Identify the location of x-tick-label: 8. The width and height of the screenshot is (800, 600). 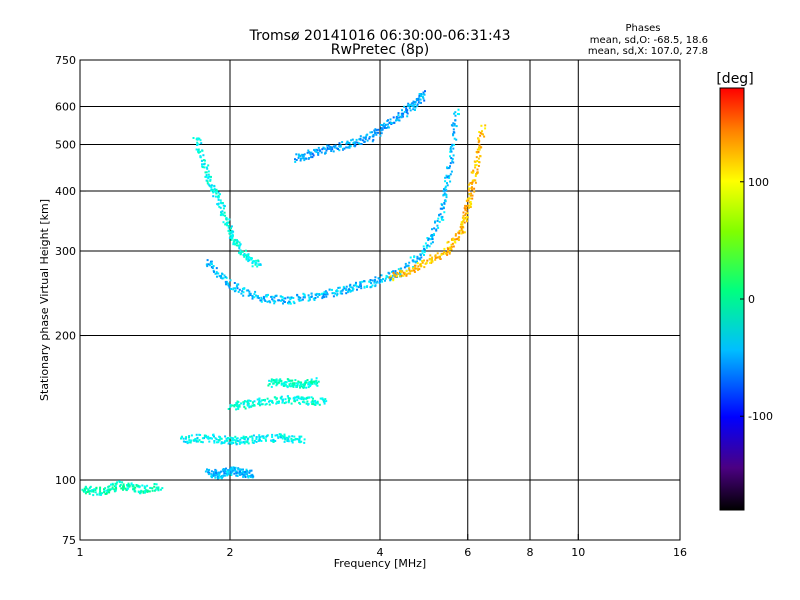
(530, 552).